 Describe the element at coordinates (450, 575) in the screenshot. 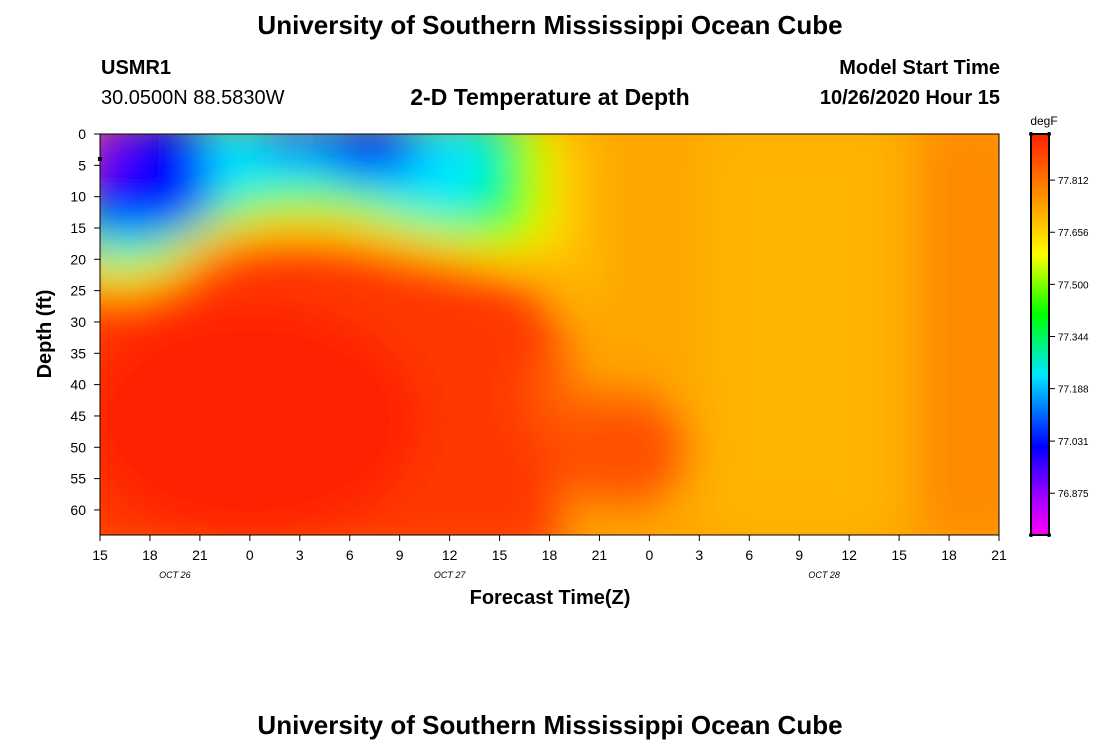

I see `x-date-label: OCT 27` at that location.